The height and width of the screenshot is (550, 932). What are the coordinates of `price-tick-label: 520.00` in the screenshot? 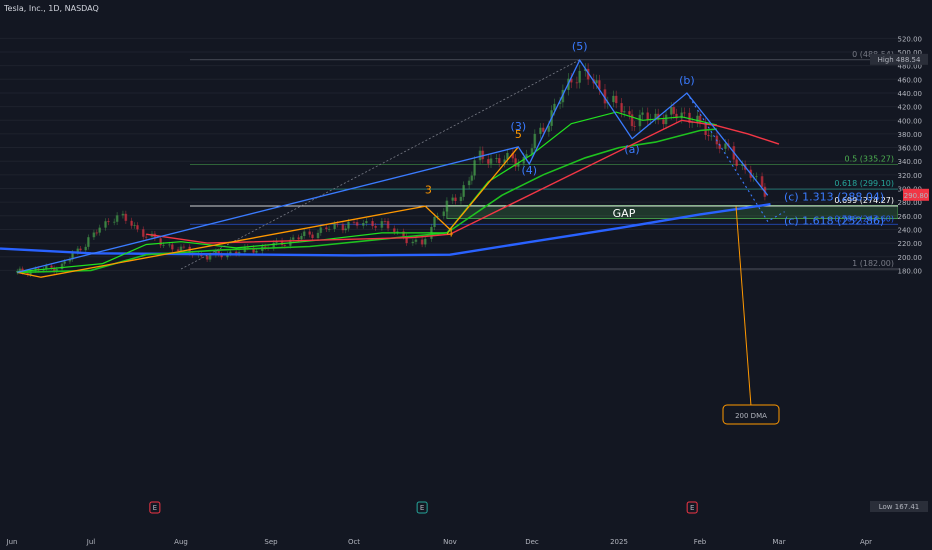 It's located at (910, 39).